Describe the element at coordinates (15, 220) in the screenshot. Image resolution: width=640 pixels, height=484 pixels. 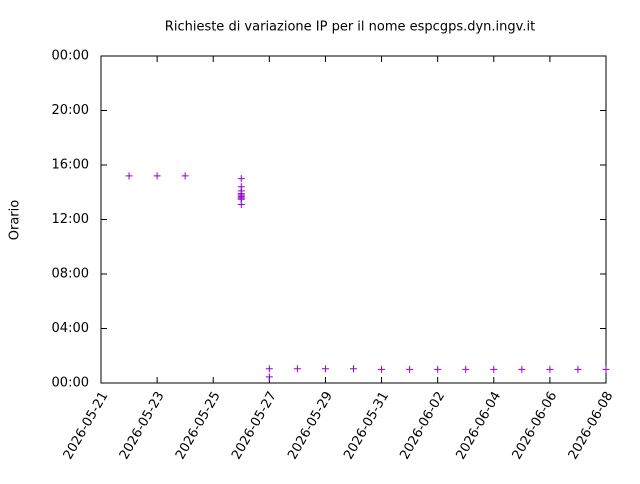
I see `y-axis-label: Orario` at that location.